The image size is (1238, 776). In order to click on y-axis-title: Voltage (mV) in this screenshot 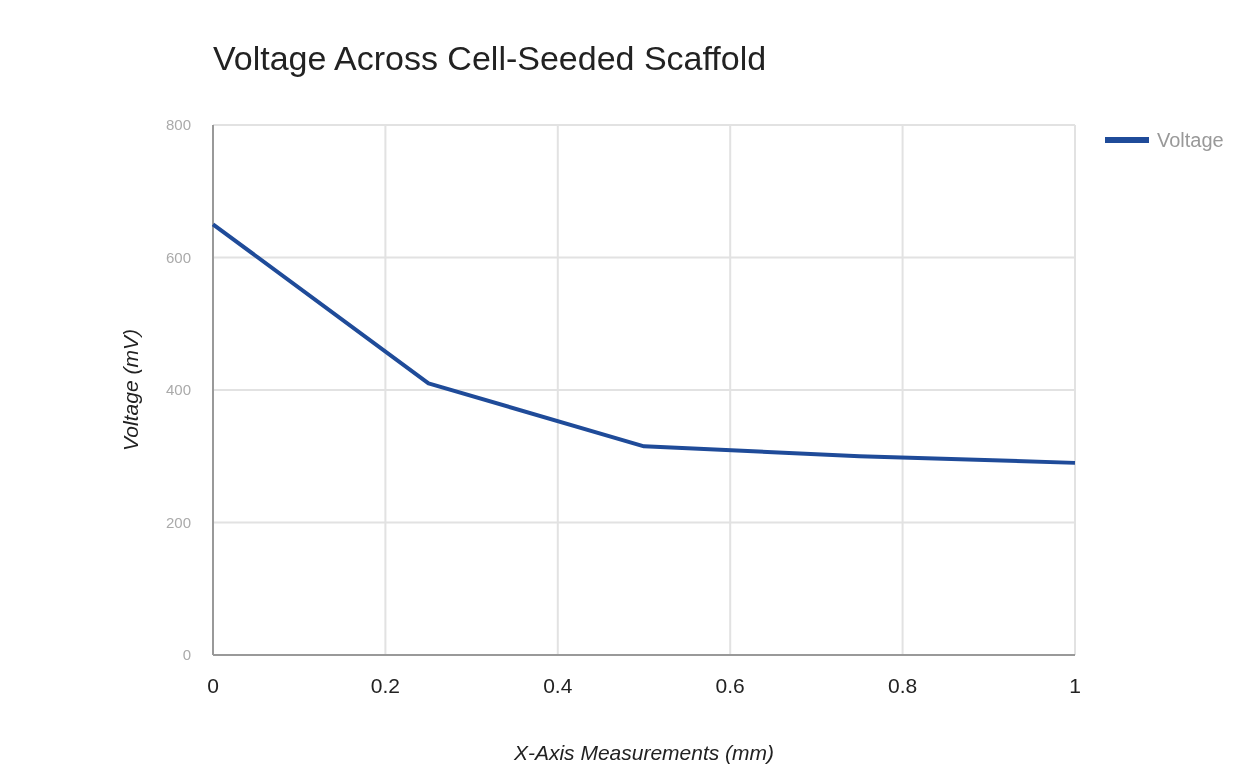, I will do `click(130, 390)`.